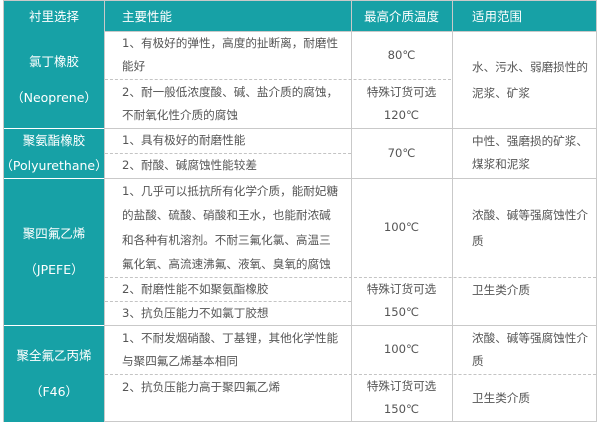 Image resolution: width=600 pixels, height=427 pixels. Describe the element at coordinates (524, 153) in the screenshot. I see `application-cell: 中性、强磨损的矿浆、 煤浆和泥浆` at that location.